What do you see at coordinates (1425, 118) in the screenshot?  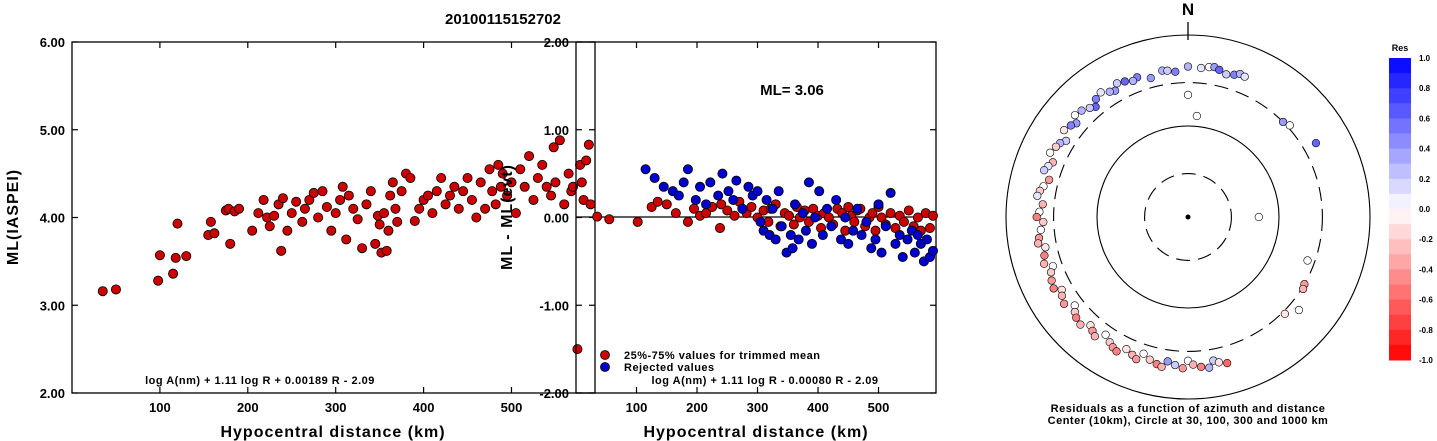 I see `colorbar-tick-label: 0.6` at bounding box center [1425, 118].